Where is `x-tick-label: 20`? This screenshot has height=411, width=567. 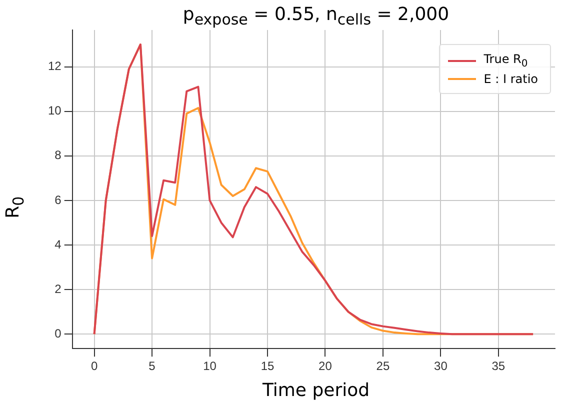 x-tick-label: 20 is located at coordinates (325, 366).